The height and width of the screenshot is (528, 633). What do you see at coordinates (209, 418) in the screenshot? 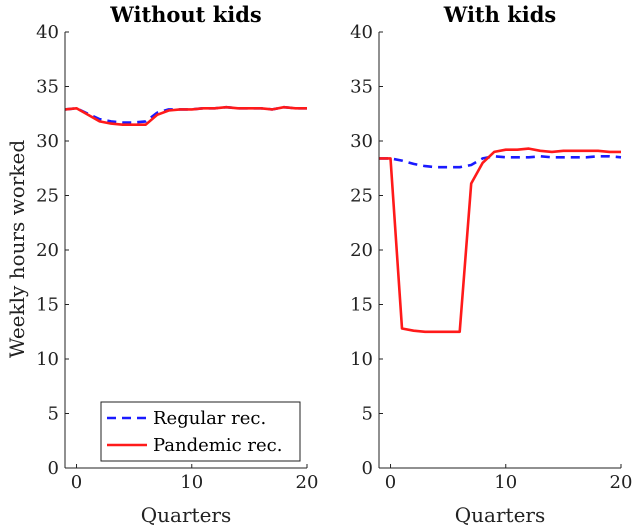
I see `legend-label-regular: Regular rec.` at bounding box center [209, 418].